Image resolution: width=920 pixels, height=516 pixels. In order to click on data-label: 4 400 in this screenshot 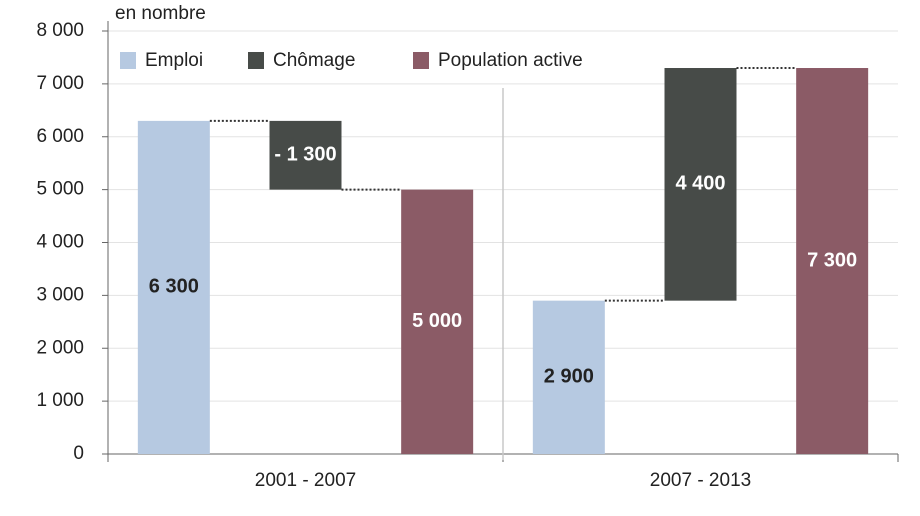, I will do `click(700, 184)`.